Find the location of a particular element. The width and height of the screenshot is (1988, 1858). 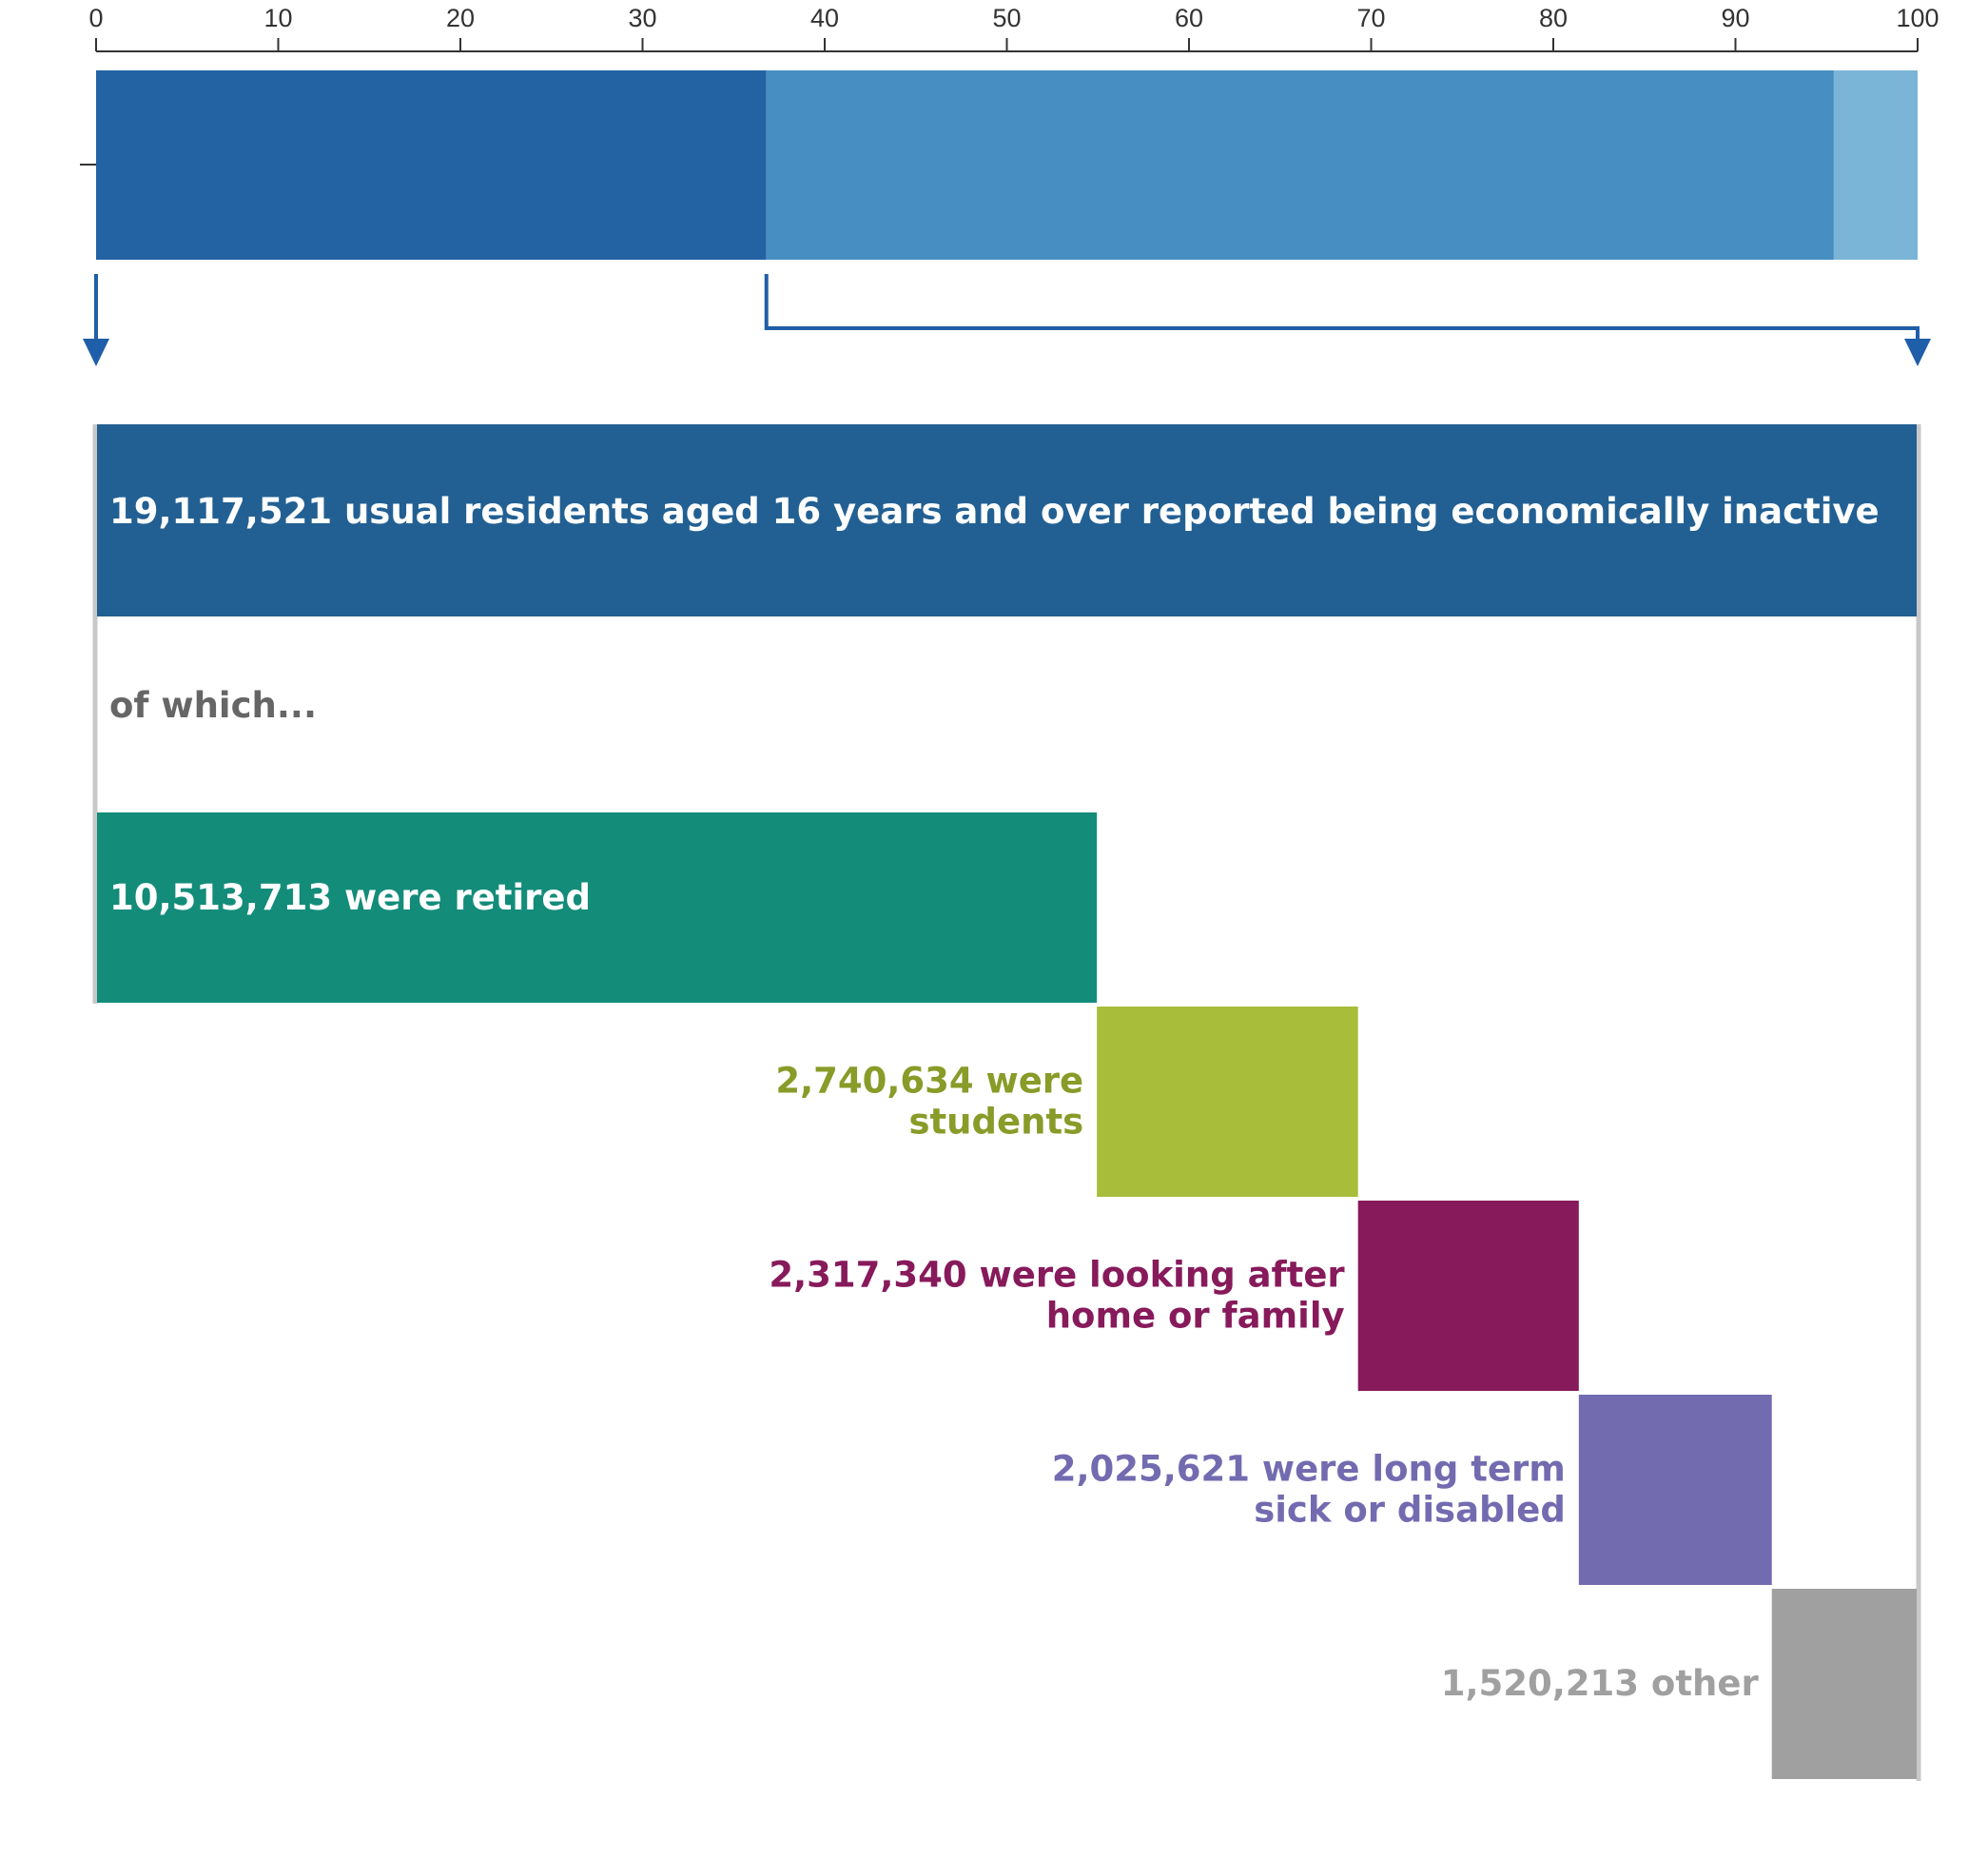

x-tick-label: 80 is located at coordinates (1553, 18).